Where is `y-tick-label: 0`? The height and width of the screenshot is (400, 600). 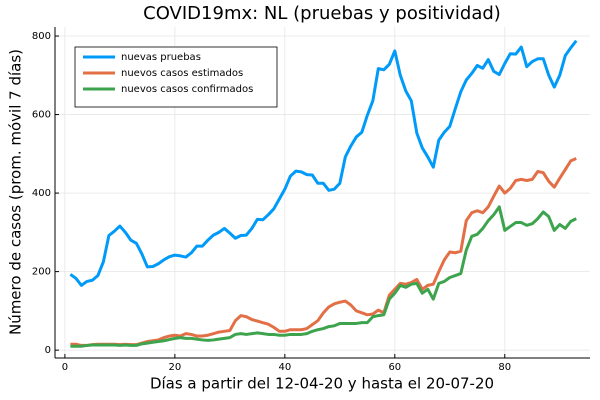 y-tick-label: 0 is located at coordinates (48, 350).